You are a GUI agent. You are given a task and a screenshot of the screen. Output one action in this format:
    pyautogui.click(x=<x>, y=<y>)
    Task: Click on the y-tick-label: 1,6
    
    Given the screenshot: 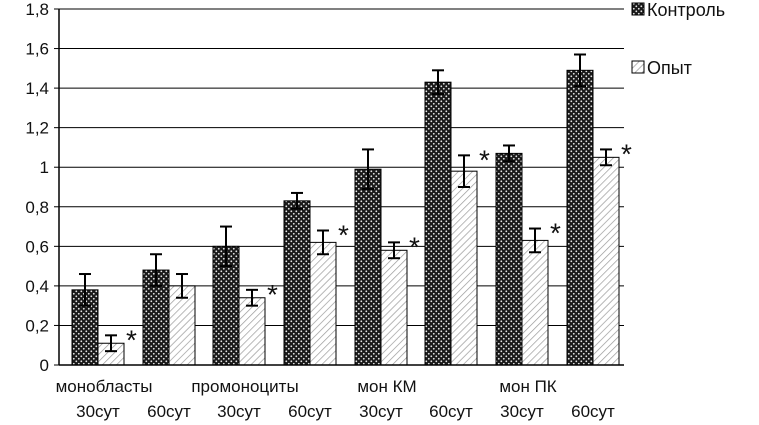 What is the action you would take?
    pyautogui.click(x=37, y=49)
    